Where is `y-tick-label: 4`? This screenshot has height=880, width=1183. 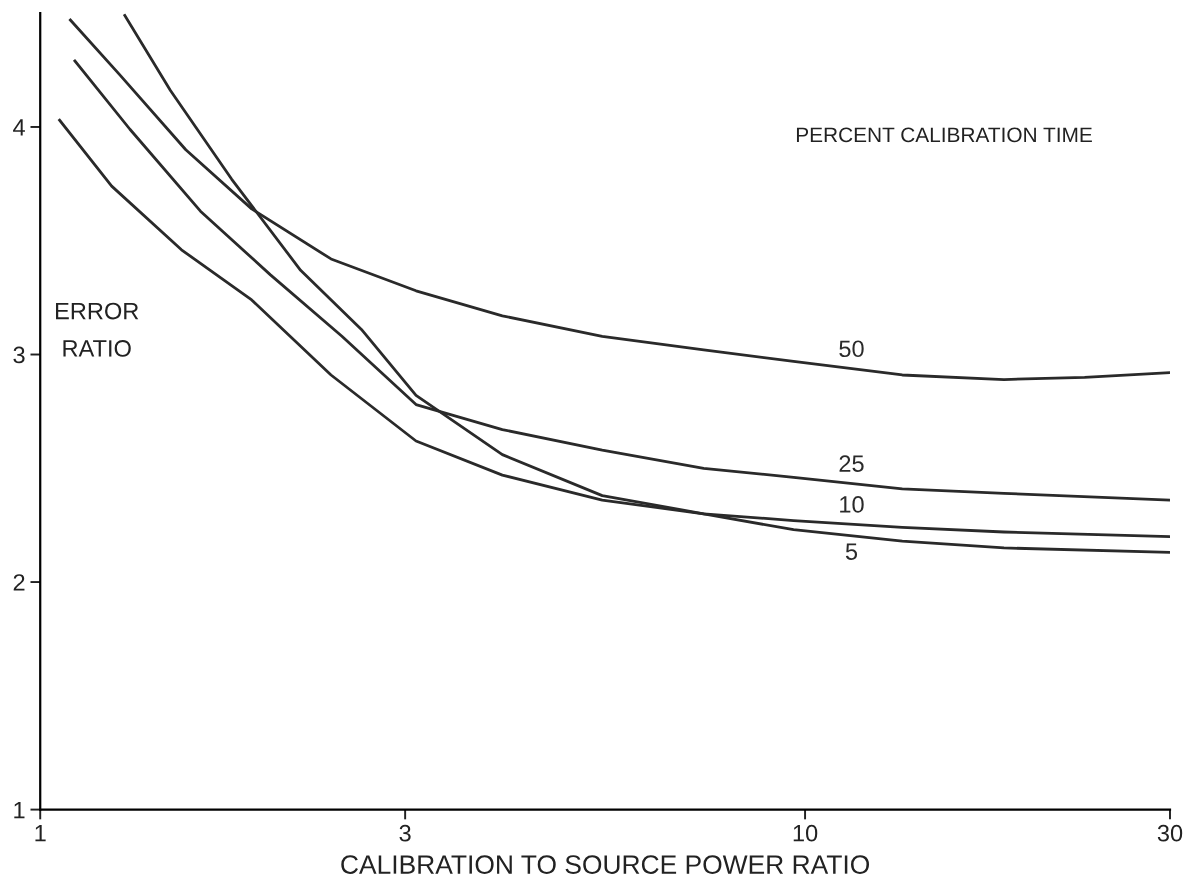 y-tick-label: 4 is located at coordinates (19, 127).